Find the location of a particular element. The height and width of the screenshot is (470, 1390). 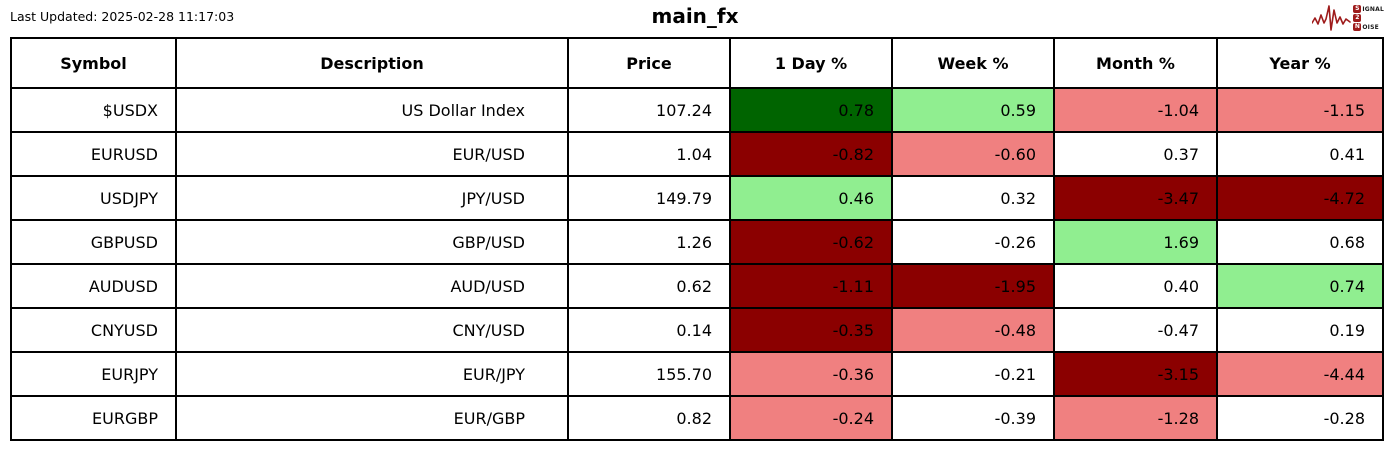

table-row: EURJPY EUR/JPY 155.70 -0.36 -0.21 -3.15 -4.44 is located at coordinates (697, 374).